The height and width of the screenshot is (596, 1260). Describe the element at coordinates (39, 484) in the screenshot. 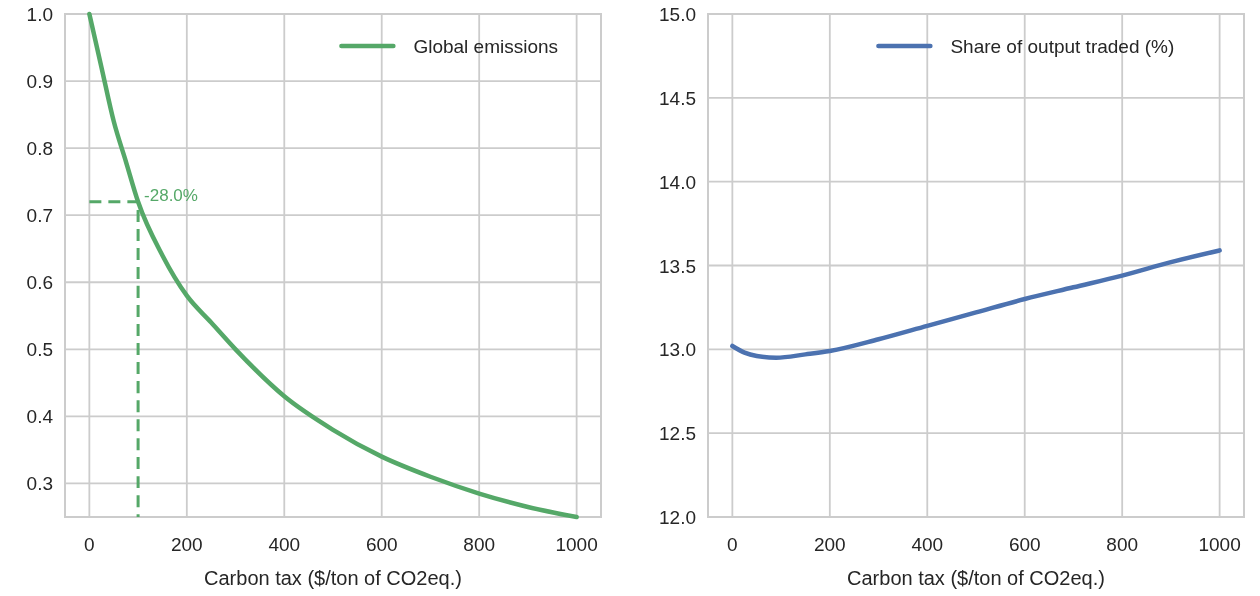

I see `y-tick-label: 0.3` at that location.